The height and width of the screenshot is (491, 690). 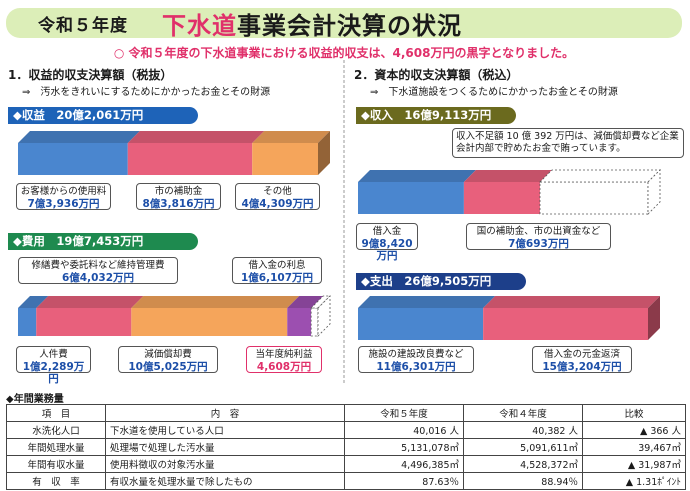 What do you see at coordinates (582, 367) in the screenshot?
I see `principal-value: 15億3,204万円` at bounding box center [582, 367].